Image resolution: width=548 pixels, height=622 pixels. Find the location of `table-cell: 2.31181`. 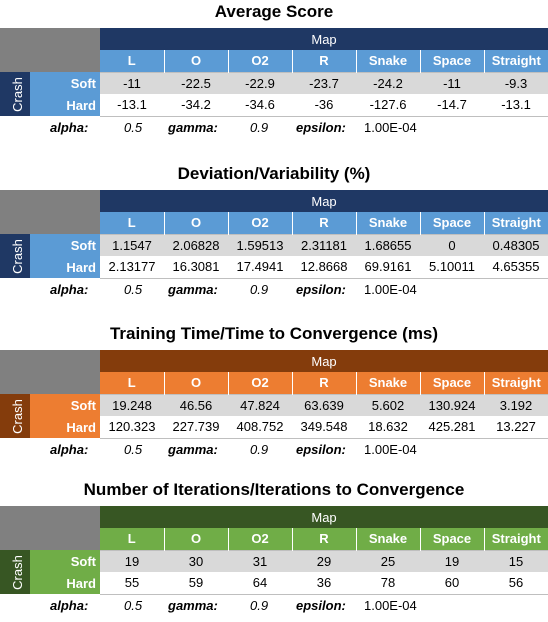

table-cell: 2.31181 is located at coordinates (324, 244).